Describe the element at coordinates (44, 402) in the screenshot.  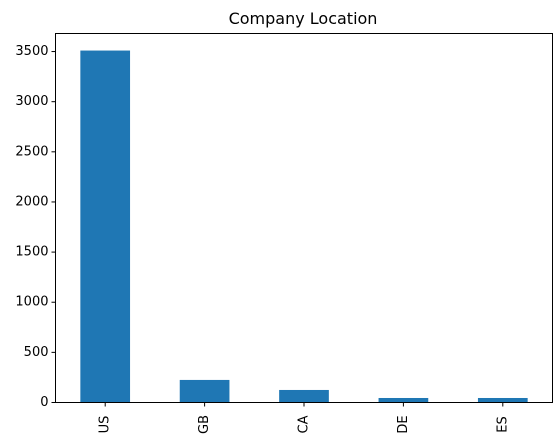
I see `y-tick-label: 0` at that location.